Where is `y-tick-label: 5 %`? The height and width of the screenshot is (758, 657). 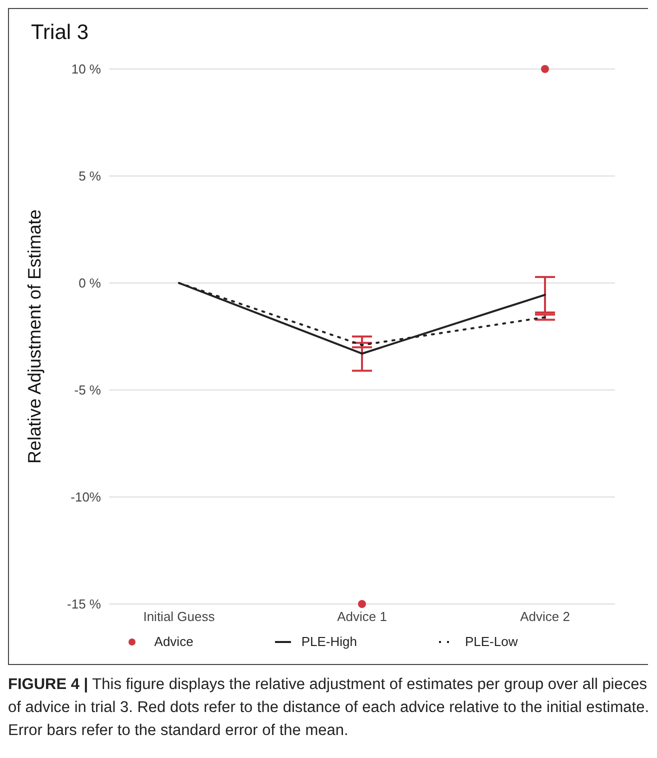
y-tick-label: 5 % is located at coordinates (90, 176).